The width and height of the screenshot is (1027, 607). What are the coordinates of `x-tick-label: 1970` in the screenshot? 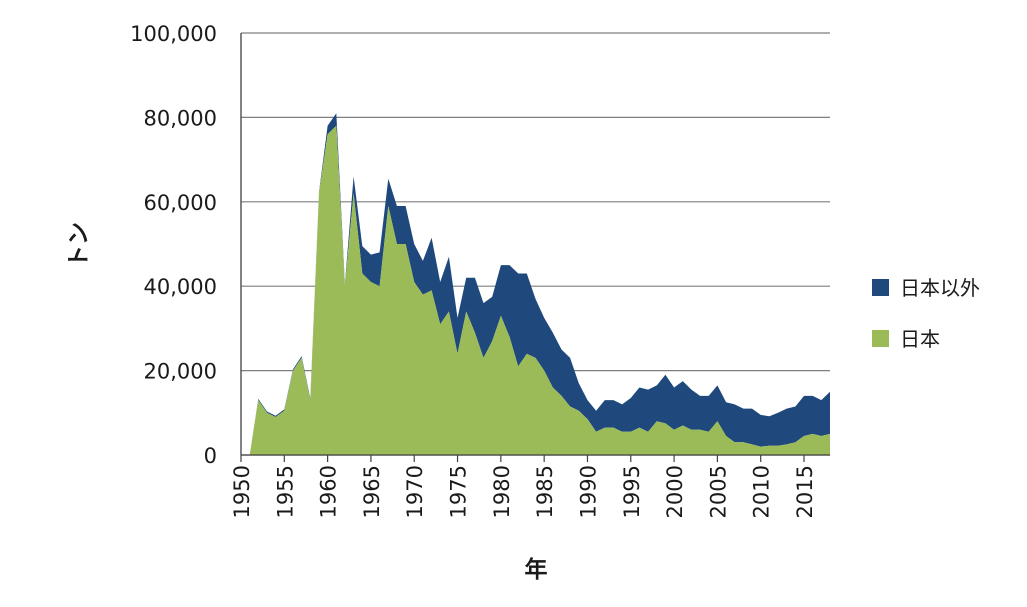 It's located at (415, 491).